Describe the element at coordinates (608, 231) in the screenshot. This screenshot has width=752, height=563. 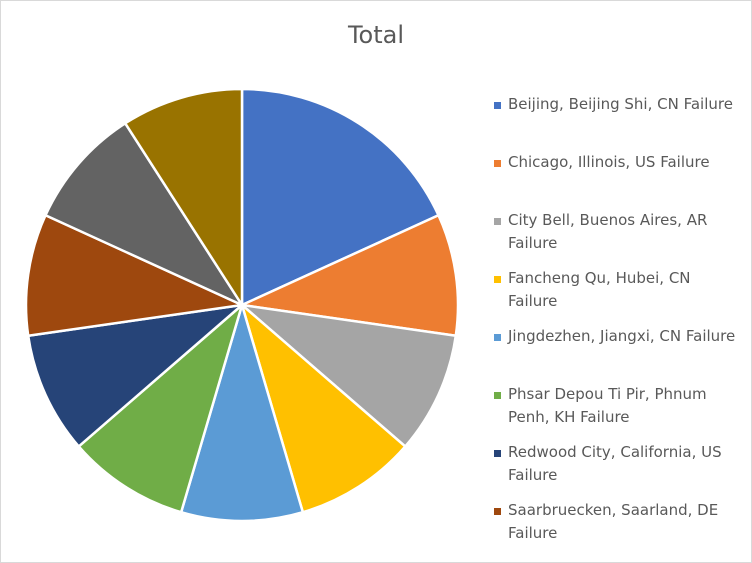
I see `legend-label: City Bell, Buenos Aires, AR Failure` at that location.